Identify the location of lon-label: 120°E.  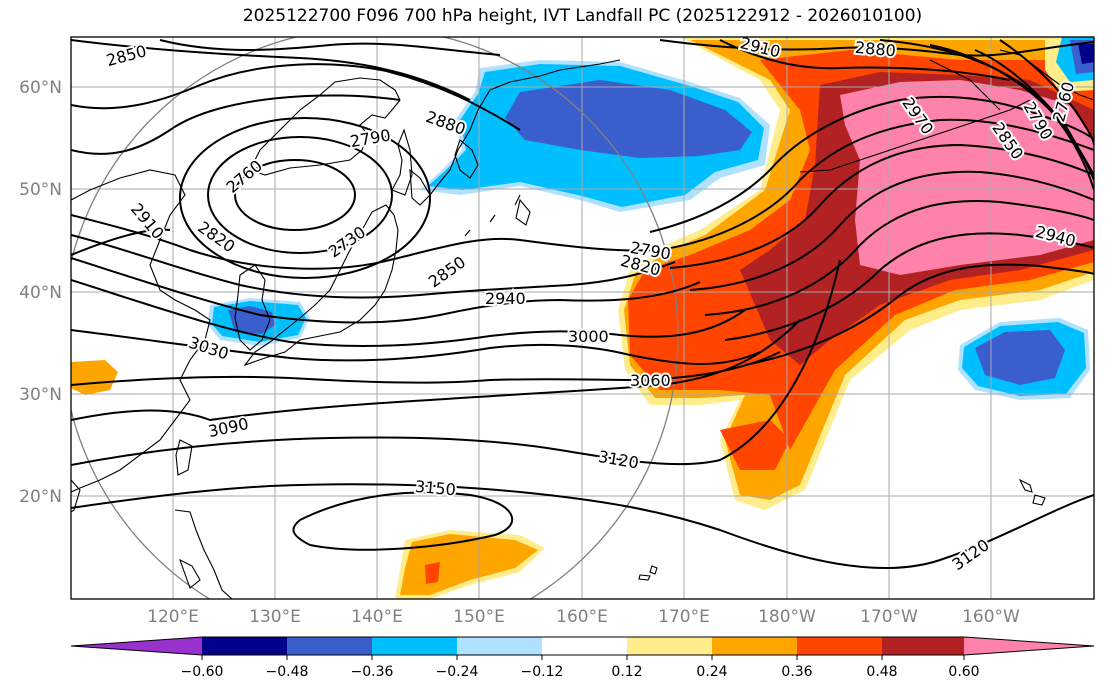
(173, 617).